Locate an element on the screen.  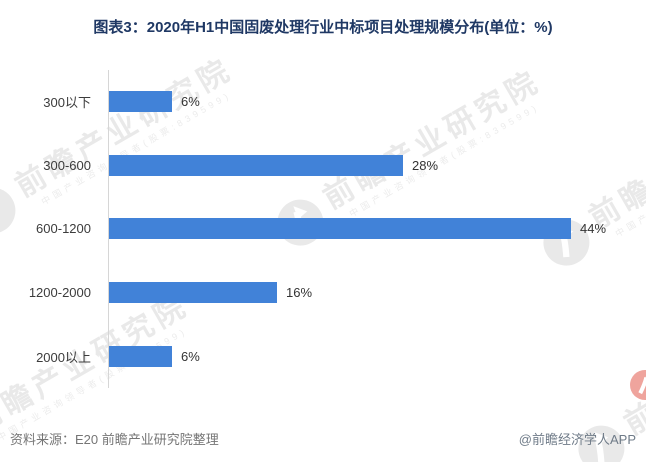
category-label: 1200-2000 is located at coordinates (59, 293).